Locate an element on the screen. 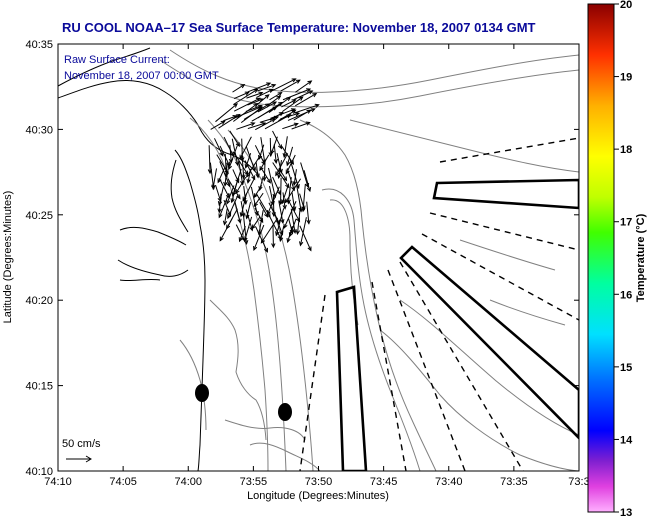 The image size is (651, 518). colorbar-tick-label: 14 is located at coordinates (626, 440).